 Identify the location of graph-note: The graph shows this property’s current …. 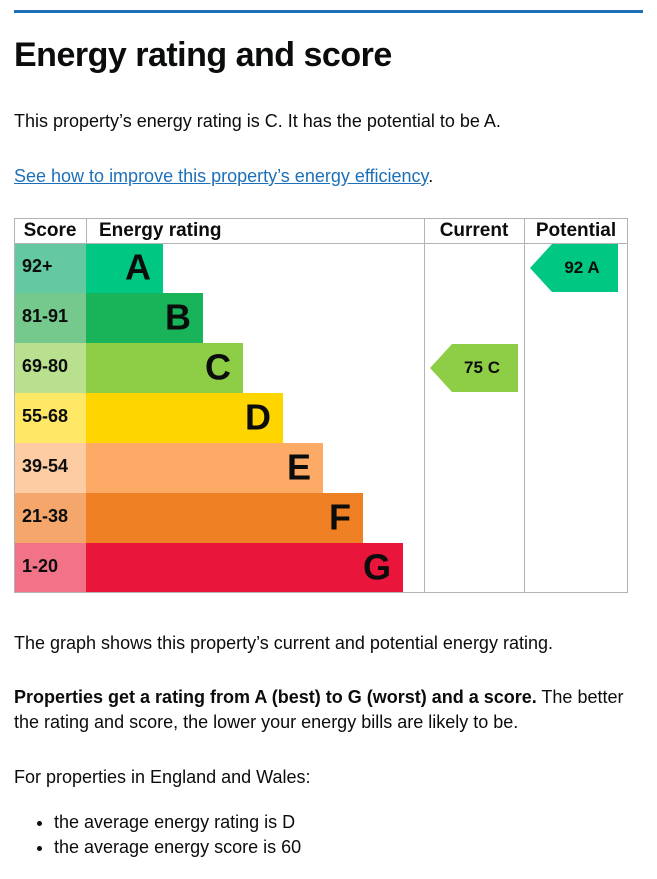
(283, 643).